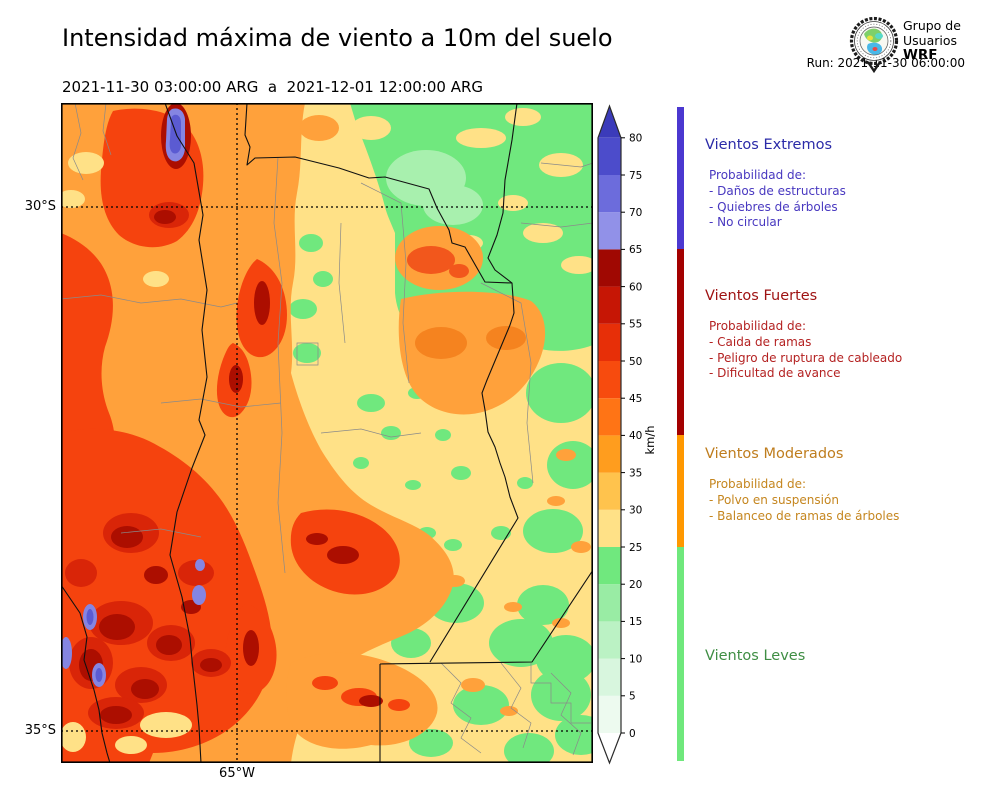 This screenshot has height=800, width=1000. Describe the element at coordinates (609, 122) in the screenshot. I see `colorbar-over-arrow` at that location.